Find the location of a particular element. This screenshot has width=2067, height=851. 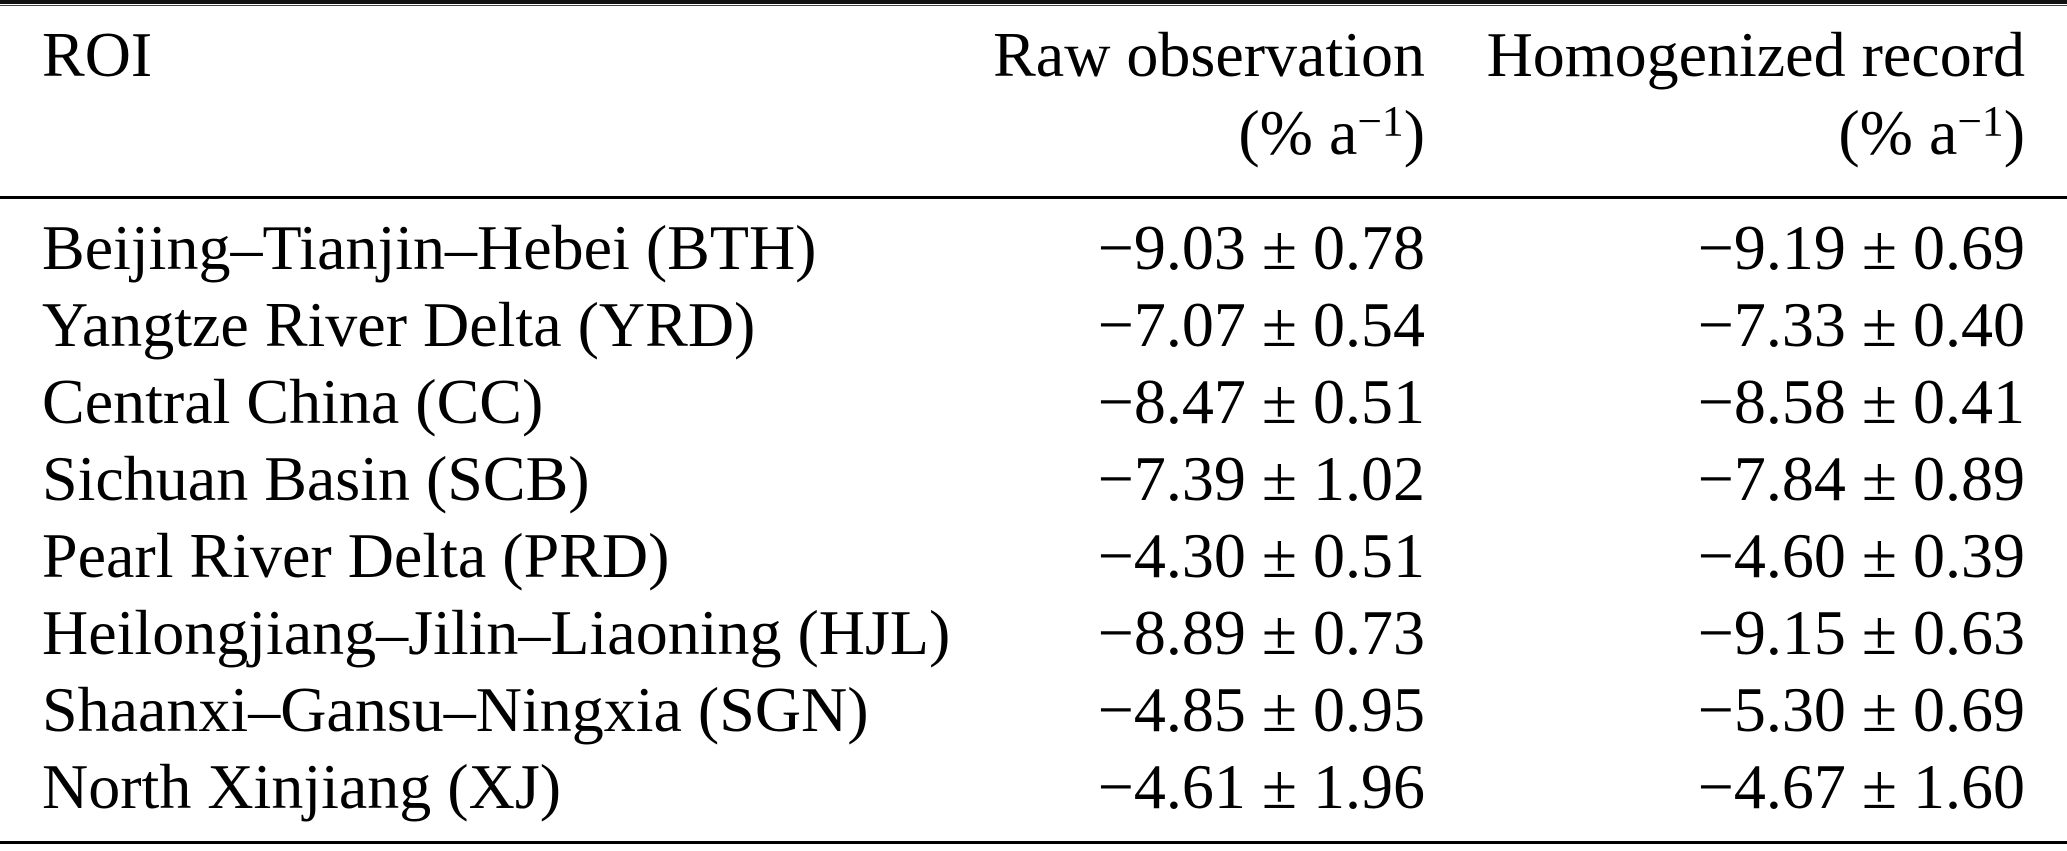

column-header-raw-unit: (% a−1) is located at coordinates (1182, 133).